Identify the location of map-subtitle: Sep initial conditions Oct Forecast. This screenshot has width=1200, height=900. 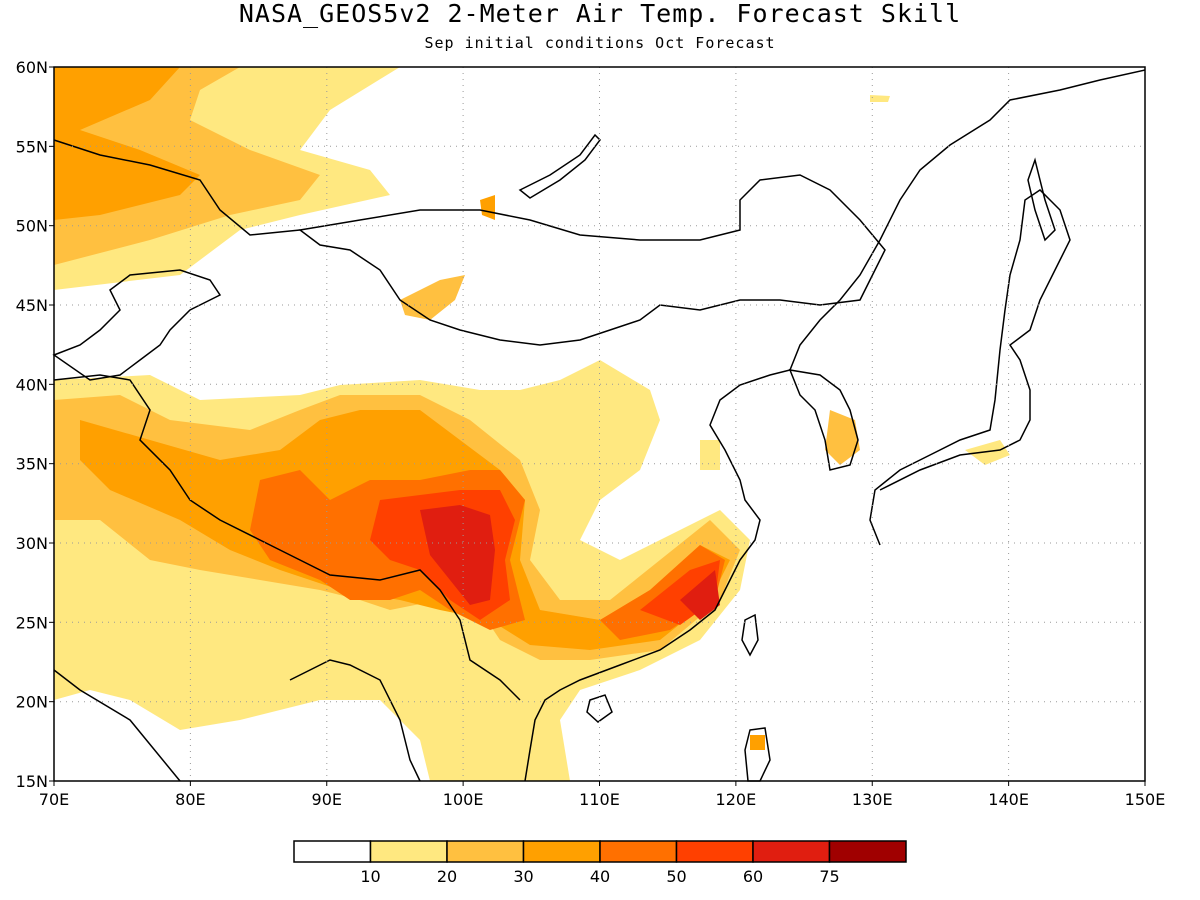
(600, 43).